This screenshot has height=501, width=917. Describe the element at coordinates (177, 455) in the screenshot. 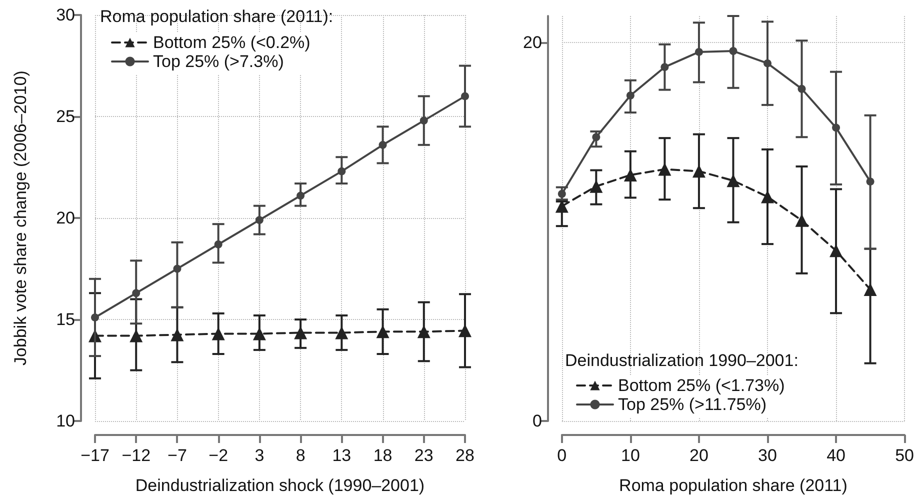

I see `x-tick-label: −7` at that location.